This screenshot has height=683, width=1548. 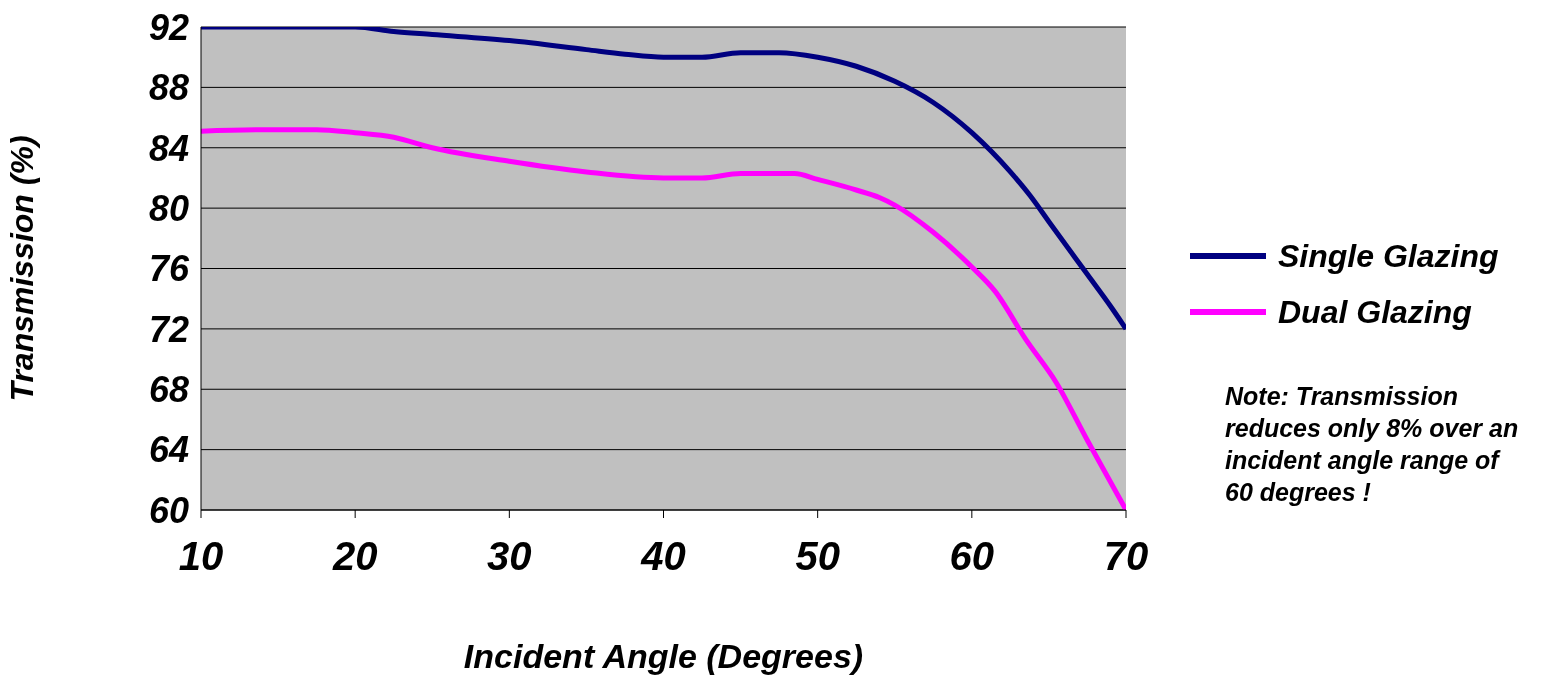 I want to click on x-tick-label: 10, so click(x=201, y=556).